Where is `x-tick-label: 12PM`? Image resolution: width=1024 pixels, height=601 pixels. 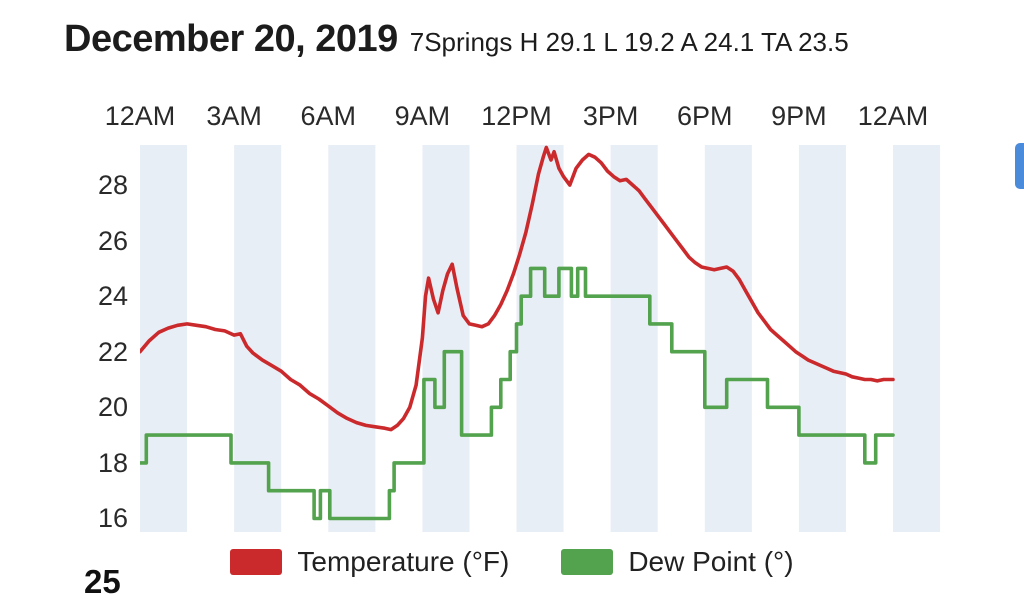 x-tick-label: 12PM is located at coordinates (516, 116).